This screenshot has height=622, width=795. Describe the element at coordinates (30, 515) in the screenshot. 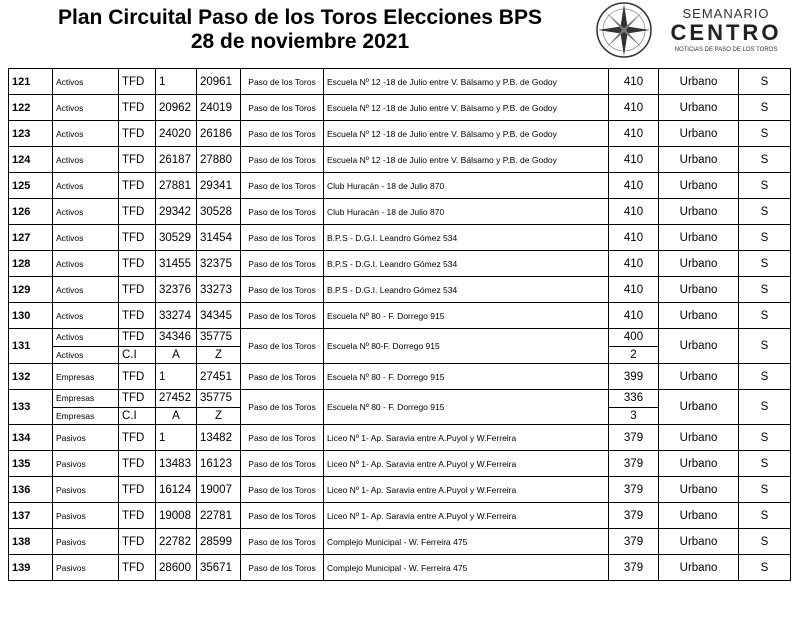

I see `circuit: 137` at that location.